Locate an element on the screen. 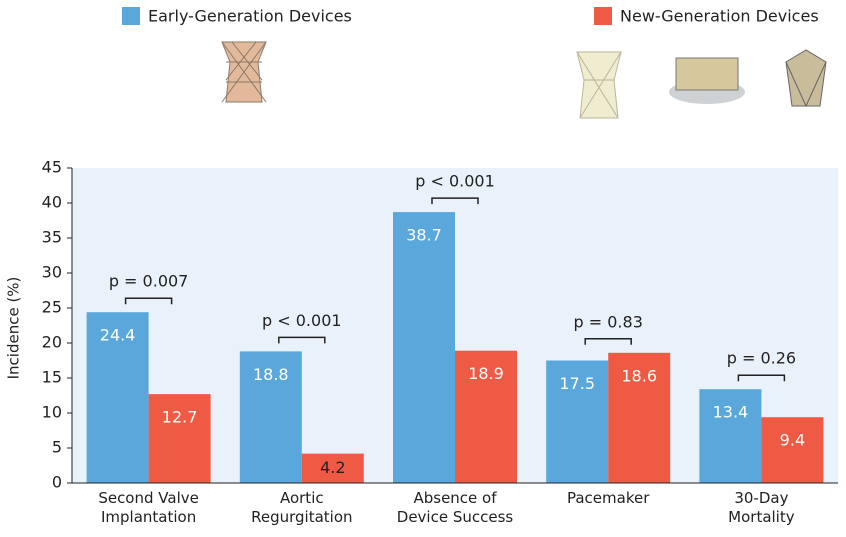 This screenshot has width=846, height=537. value-label: 4.2 is located at coordinates (332, 467).